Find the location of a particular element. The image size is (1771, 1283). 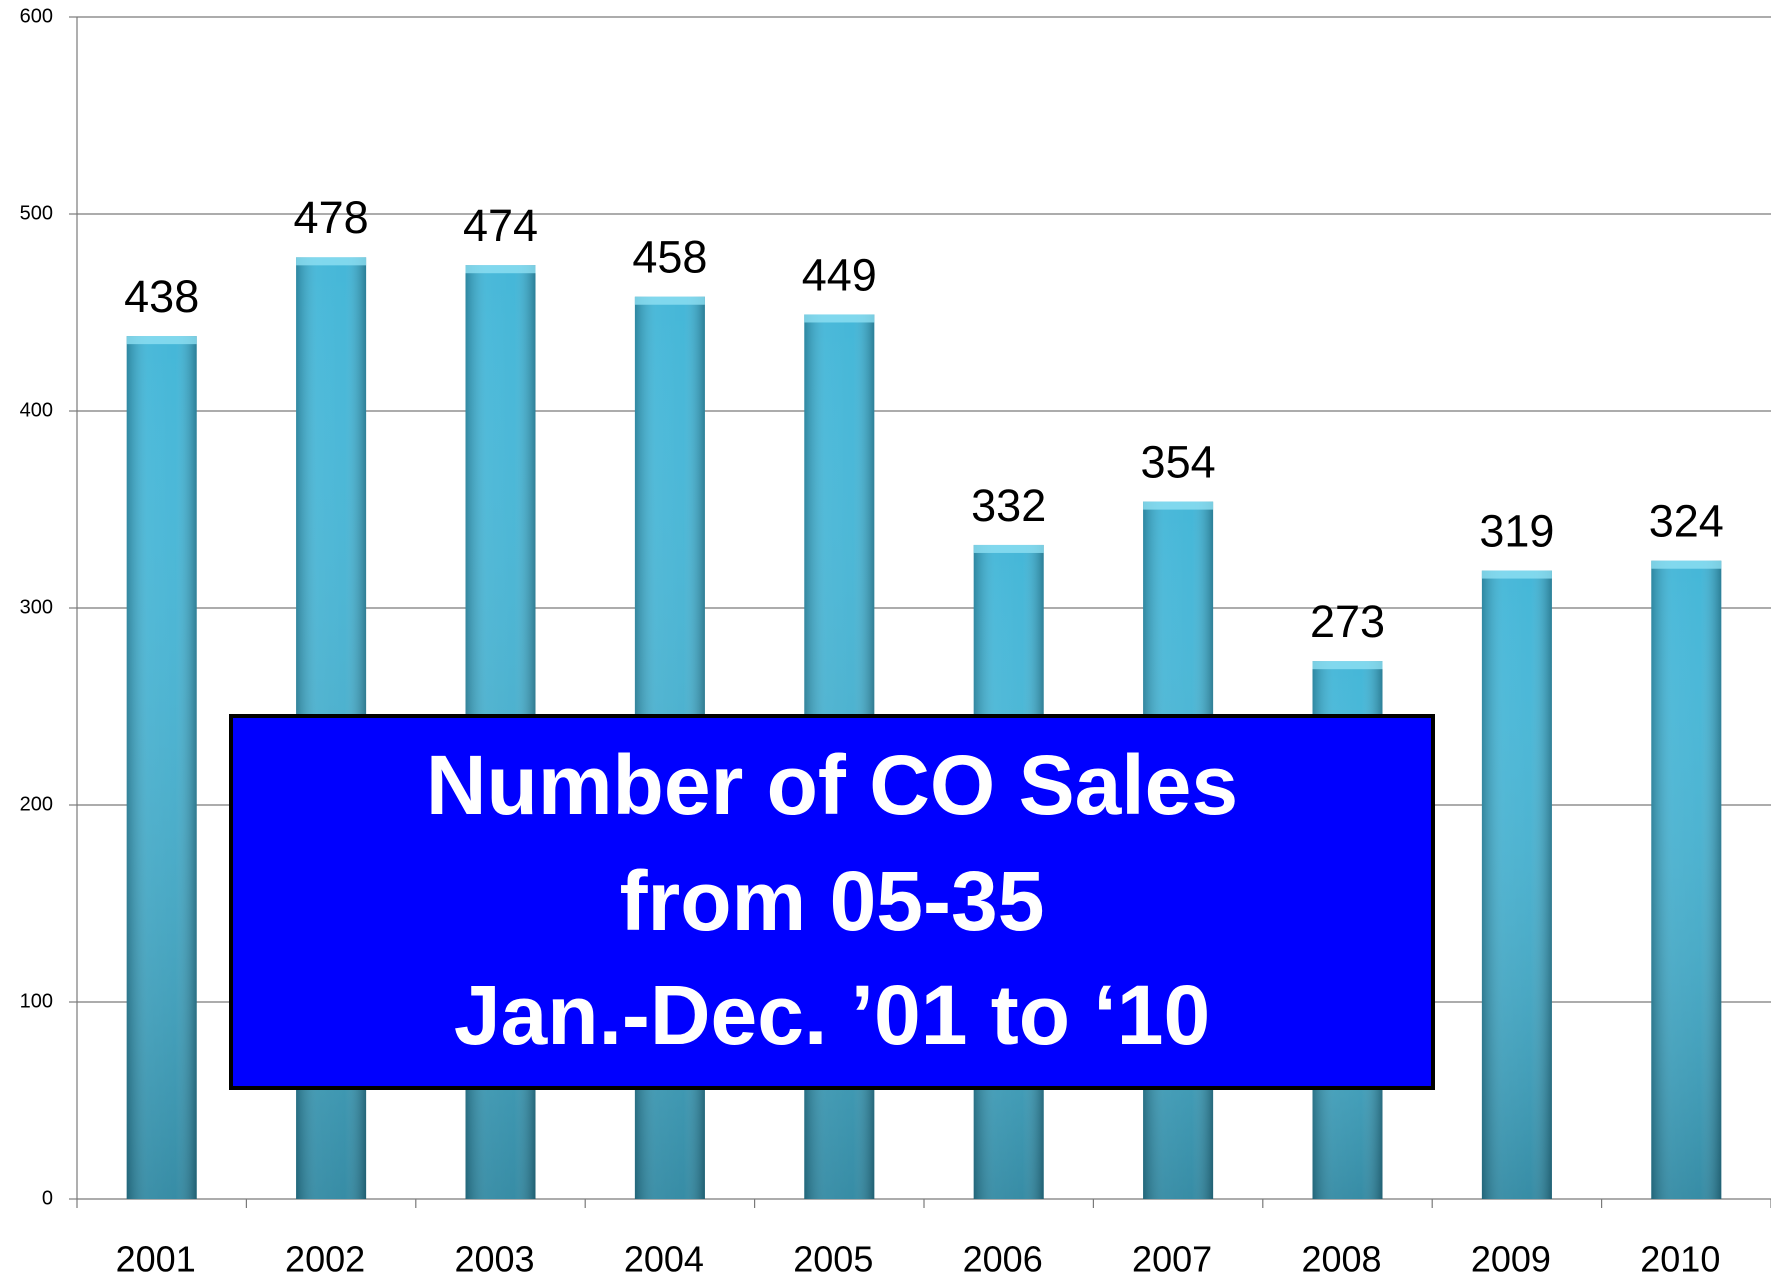

x-tick-label: 2010 is located at coordinates (1680, 1259).